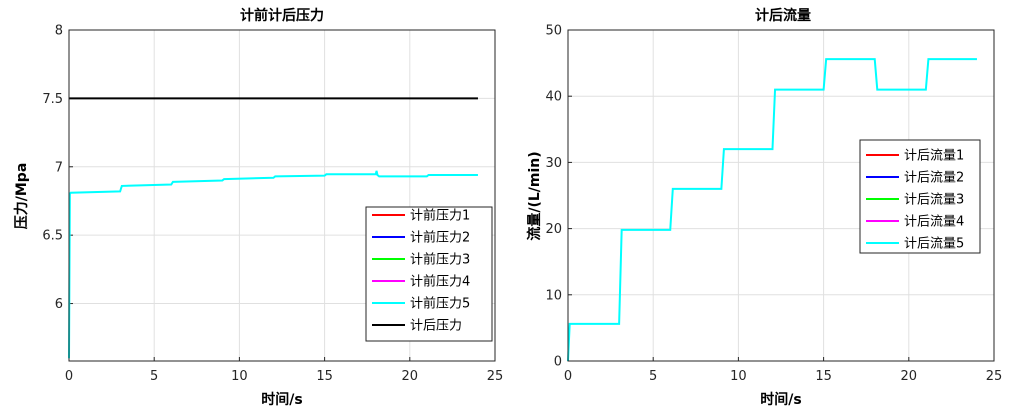  I want to click on legend-label: 计后流量3, so click(934, 200).